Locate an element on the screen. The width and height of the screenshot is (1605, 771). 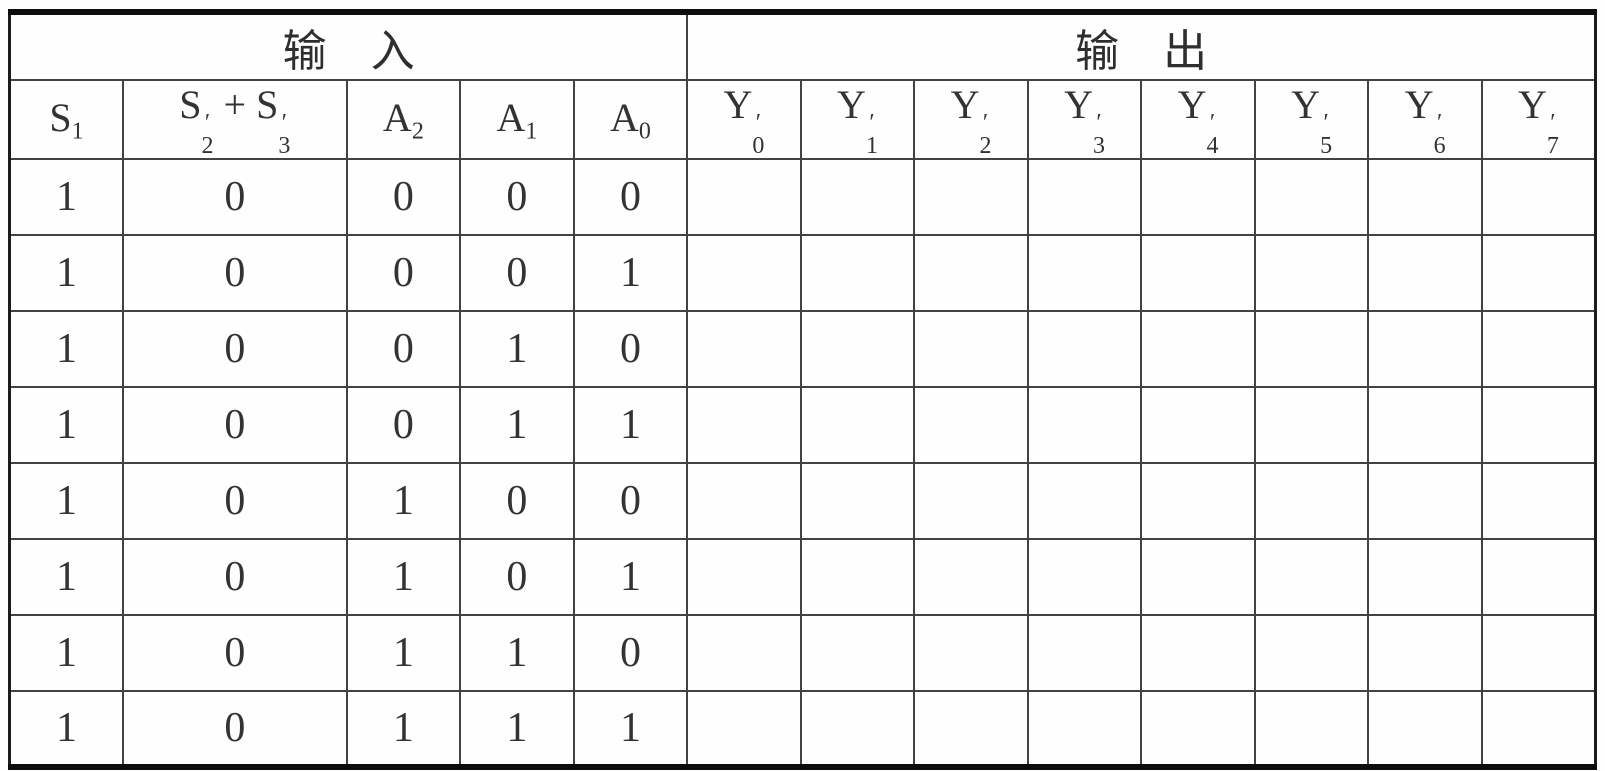
cell-a0-row6: 1 is located at coordinates (630, 577).